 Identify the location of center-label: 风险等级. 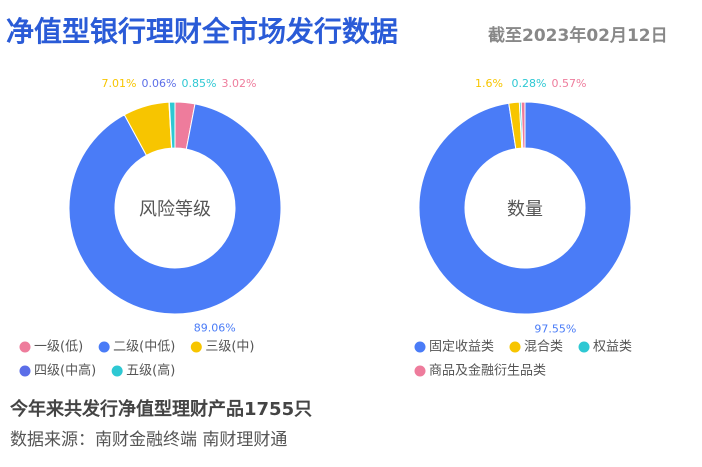
(175, 209).